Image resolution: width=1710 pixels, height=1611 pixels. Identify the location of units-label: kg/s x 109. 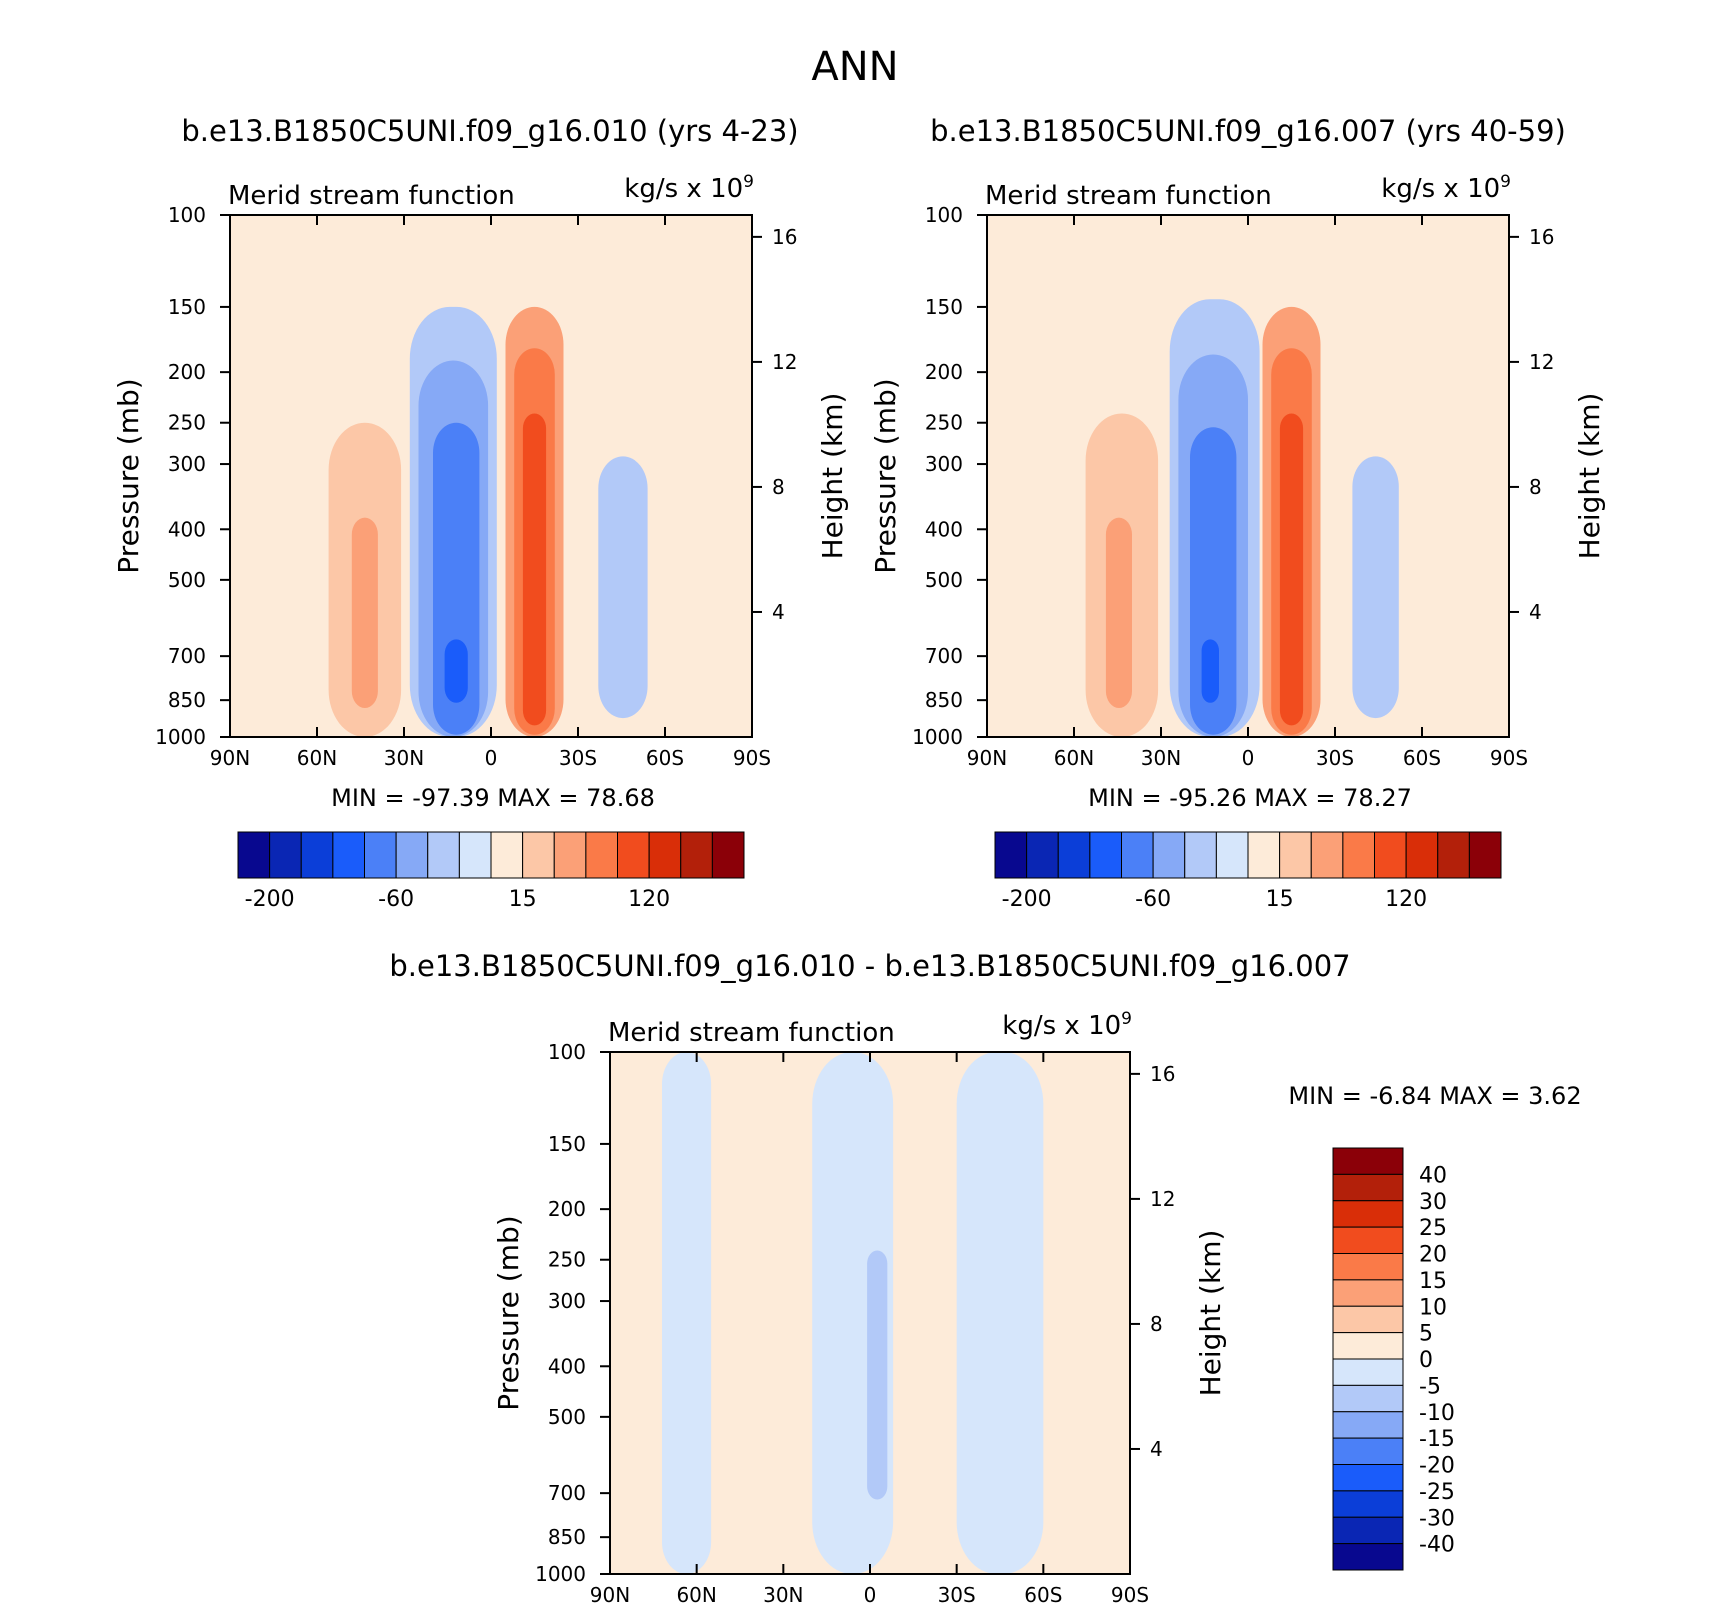
(1067, 1025).